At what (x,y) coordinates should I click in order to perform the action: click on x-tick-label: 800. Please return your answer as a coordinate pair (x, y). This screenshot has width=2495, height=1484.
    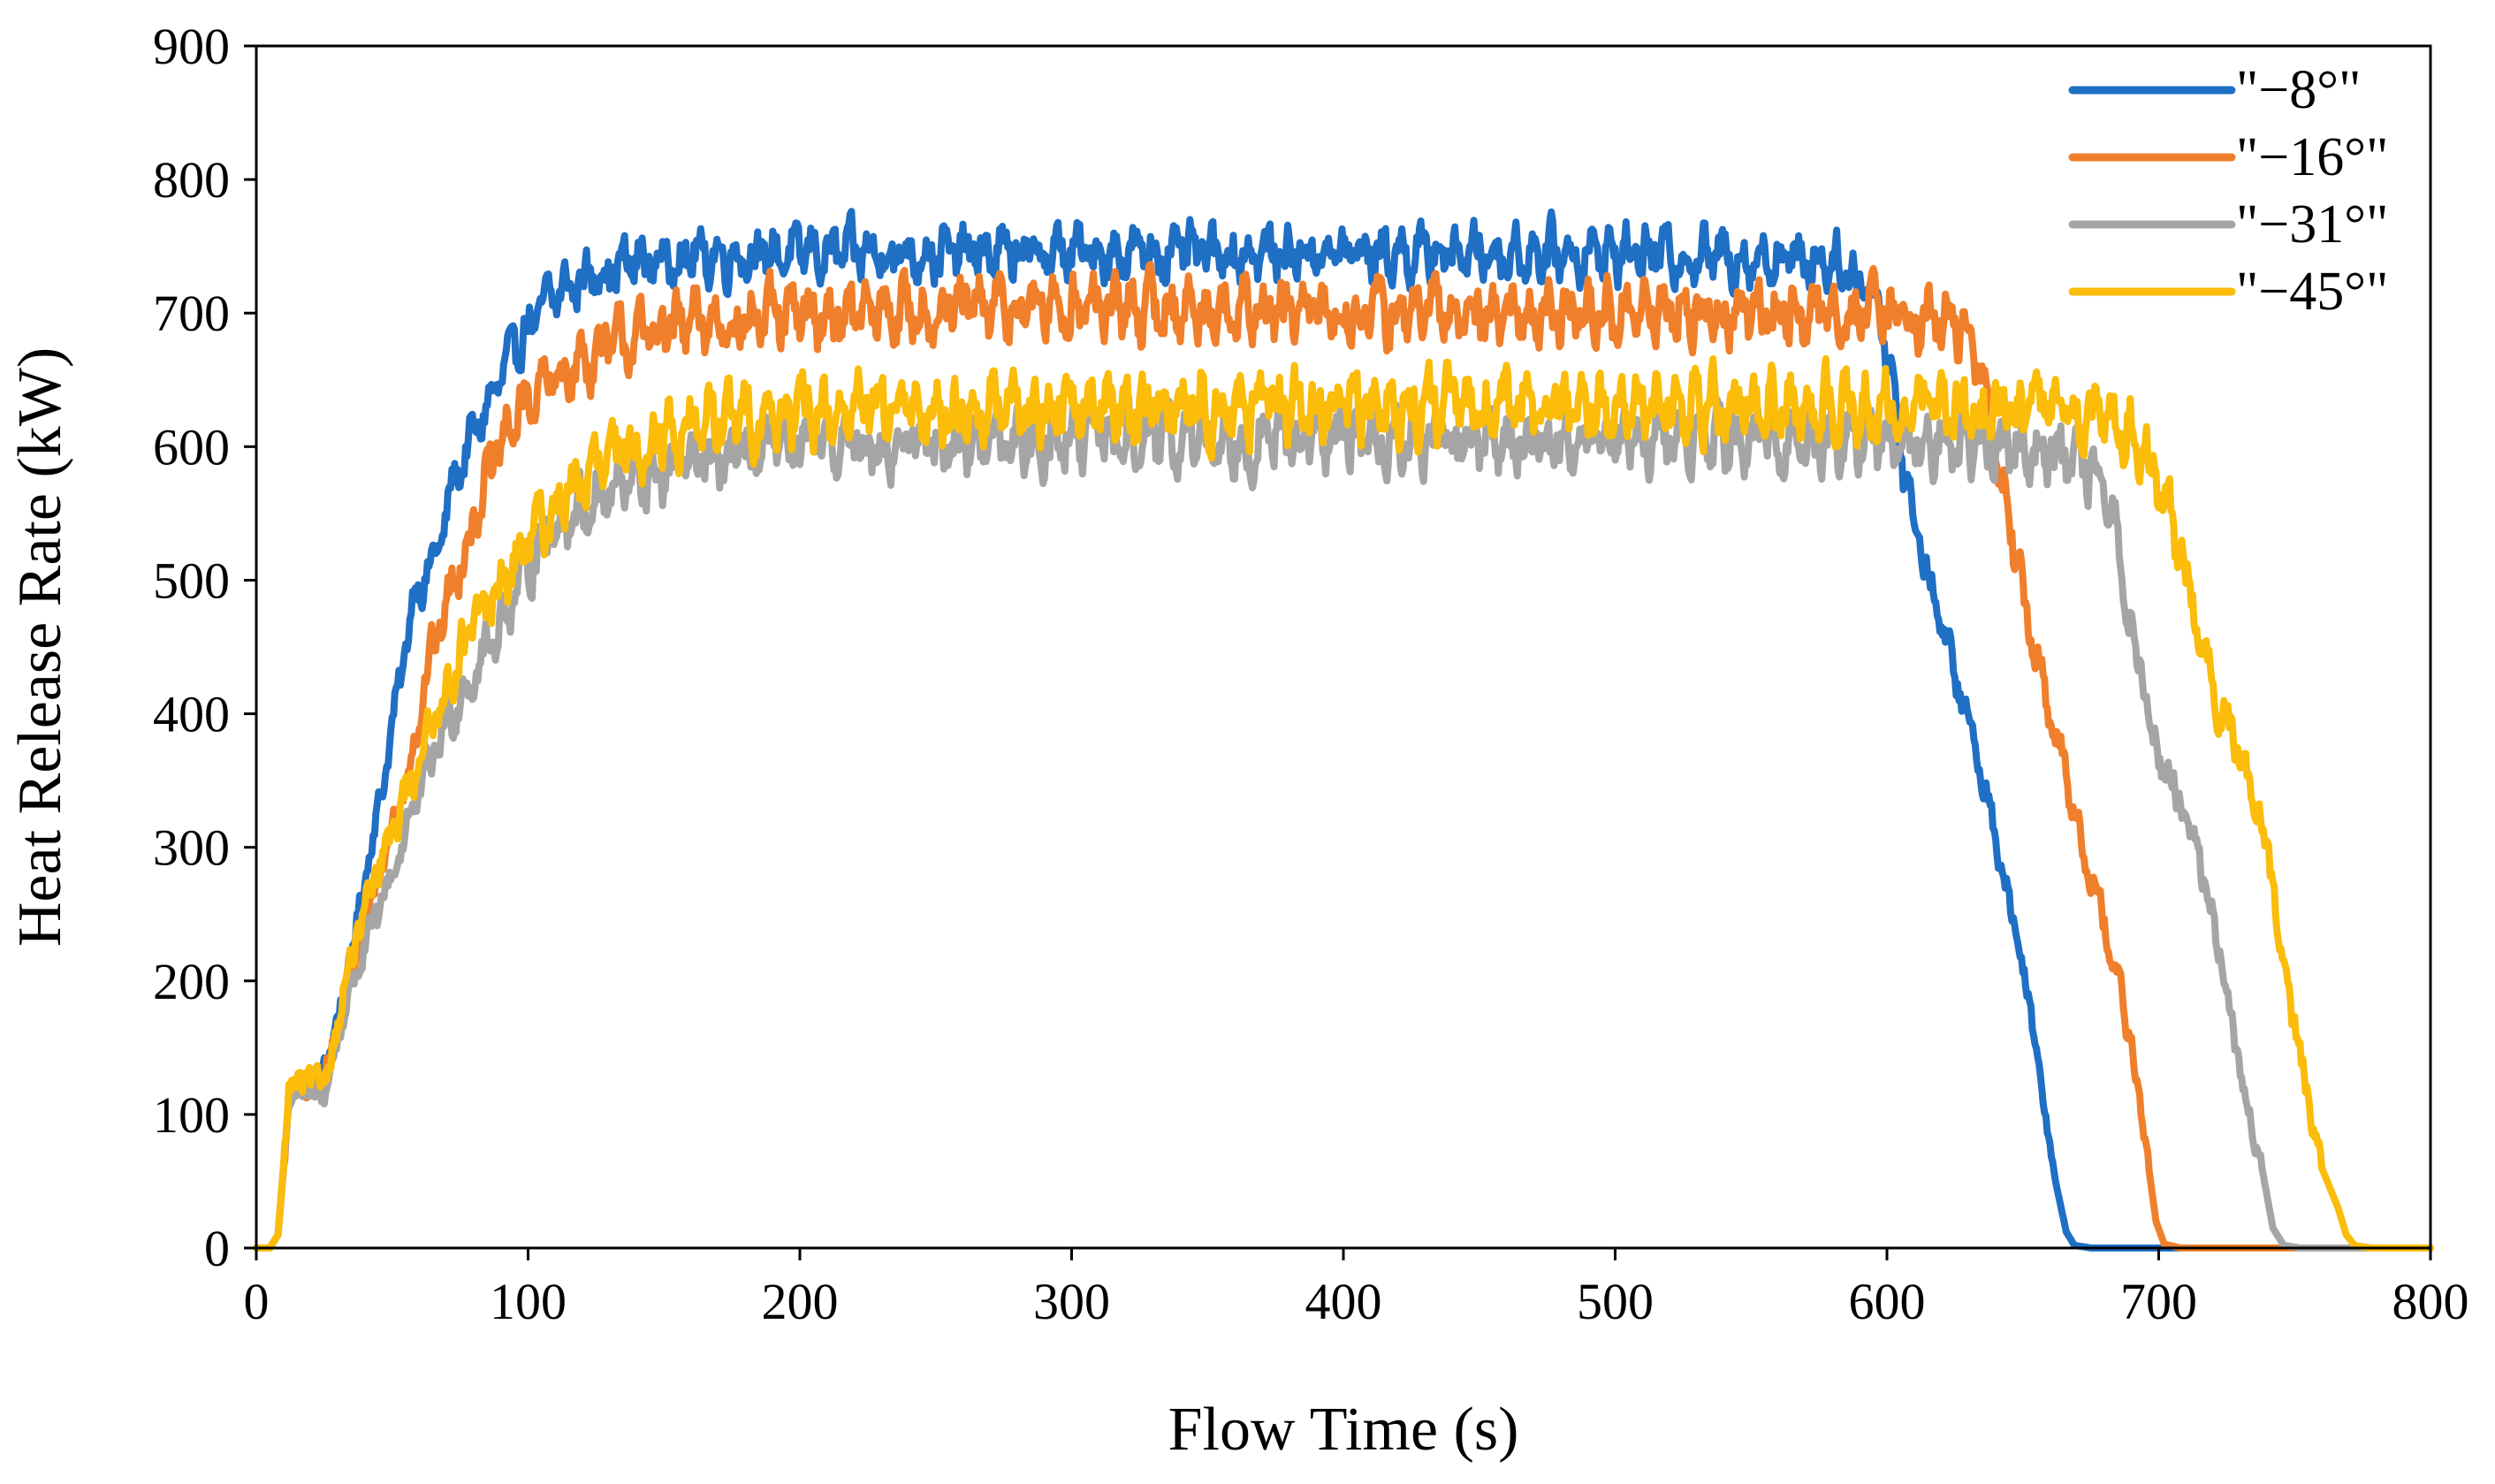
    Looking at the image, I should click on (2431, 1301).